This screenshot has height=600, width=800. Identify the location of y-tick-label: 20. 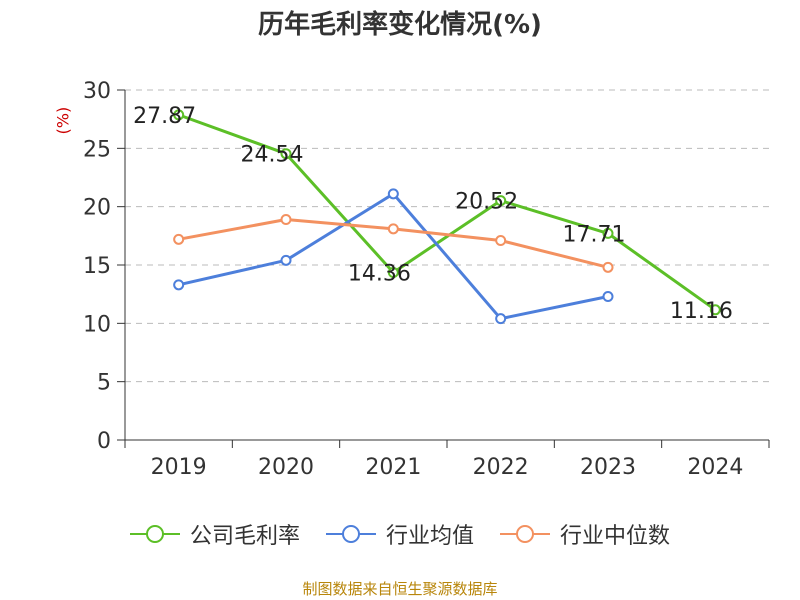
(97, 208).